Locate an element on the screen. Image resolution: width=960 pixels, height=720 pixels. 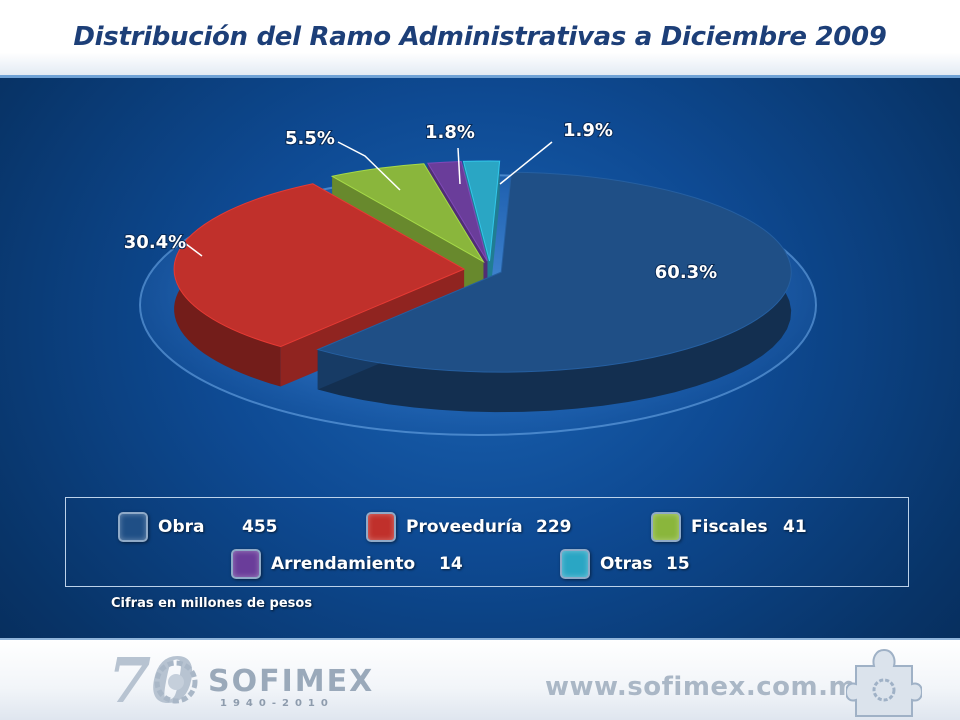
sofimex-logo: 70 SOFIMEX 1940-2010 is located at coordinates (240, 680).